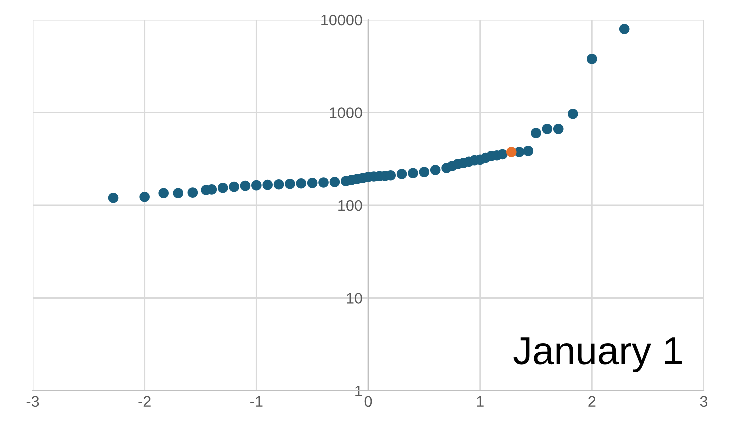  I want to click on y-tick-label: 10000, so click(342, 20).